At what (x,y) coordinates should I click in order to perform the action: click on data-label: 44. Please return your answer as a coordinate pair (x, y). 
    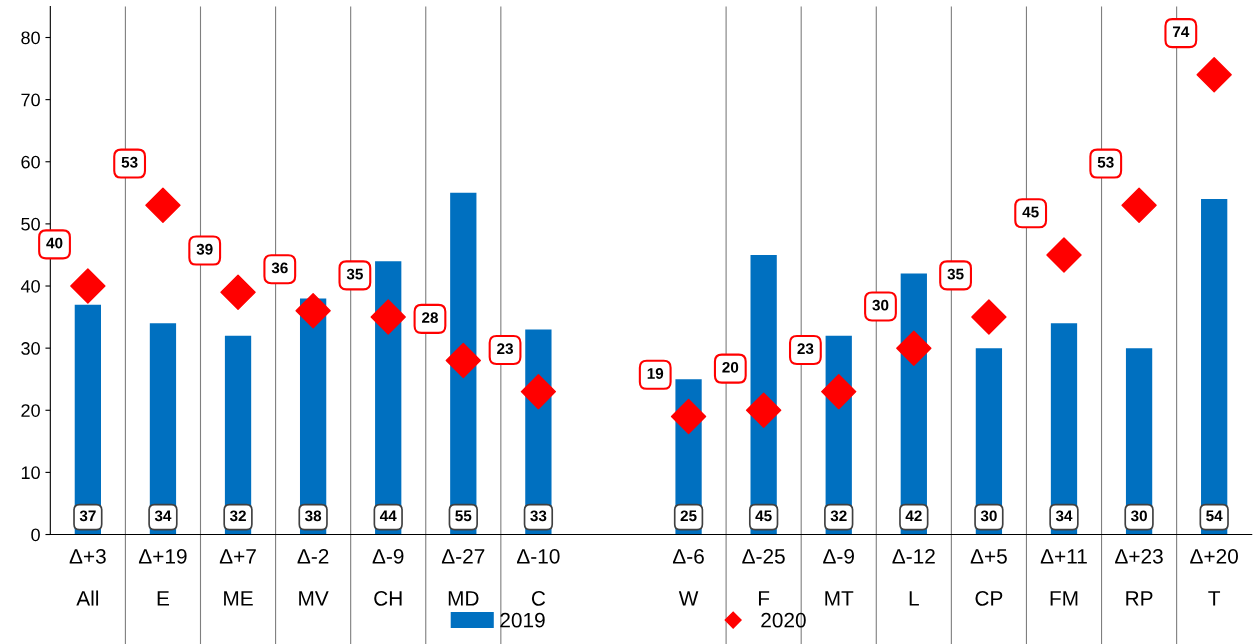
    Looking at the image, I should click on (388, 516).